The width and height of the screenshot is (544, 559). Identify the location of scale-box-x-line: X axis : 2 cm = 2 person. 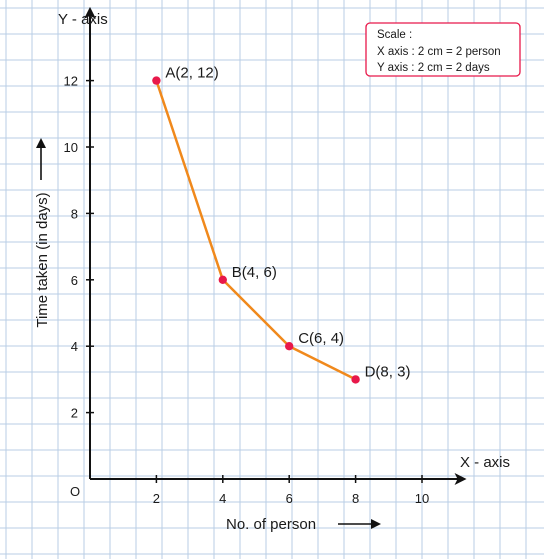
(439, 52).